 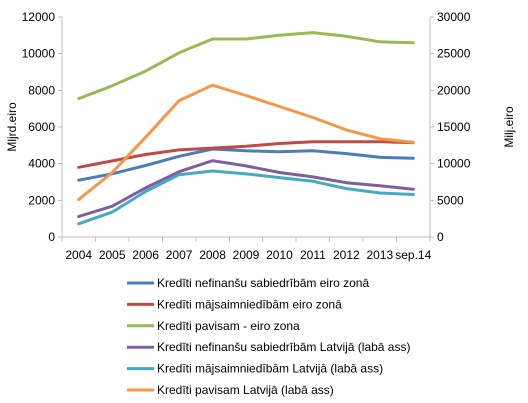 What do you see at coordinates (346, 255) in the screenshot?
I see `x-tick-label: 2012` at bounding box center [346, 255].